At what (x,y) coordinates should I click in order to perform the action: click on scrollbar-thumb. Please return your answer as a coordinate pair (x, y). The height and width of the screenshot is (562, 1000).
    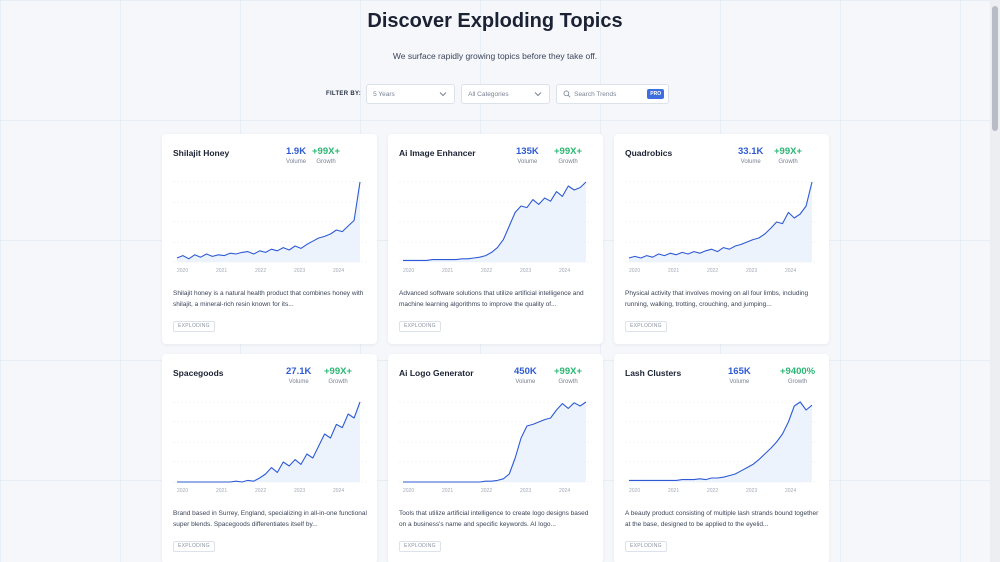
    Looking at the image, I should click on (995, 68).